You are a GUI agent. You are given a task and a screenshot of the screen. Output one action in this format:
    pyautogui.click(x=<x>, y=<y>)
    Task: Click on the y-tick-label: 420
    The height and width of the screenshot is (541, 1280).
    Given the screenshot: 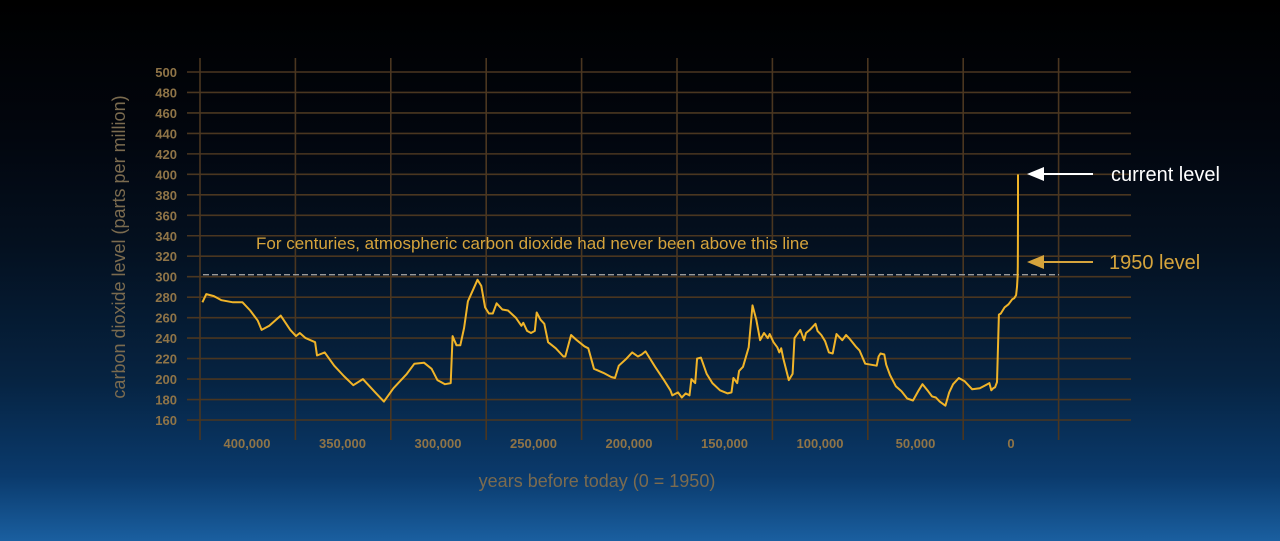 What is the action you would take?
    pyautogui.click(x=166, y=154)
    